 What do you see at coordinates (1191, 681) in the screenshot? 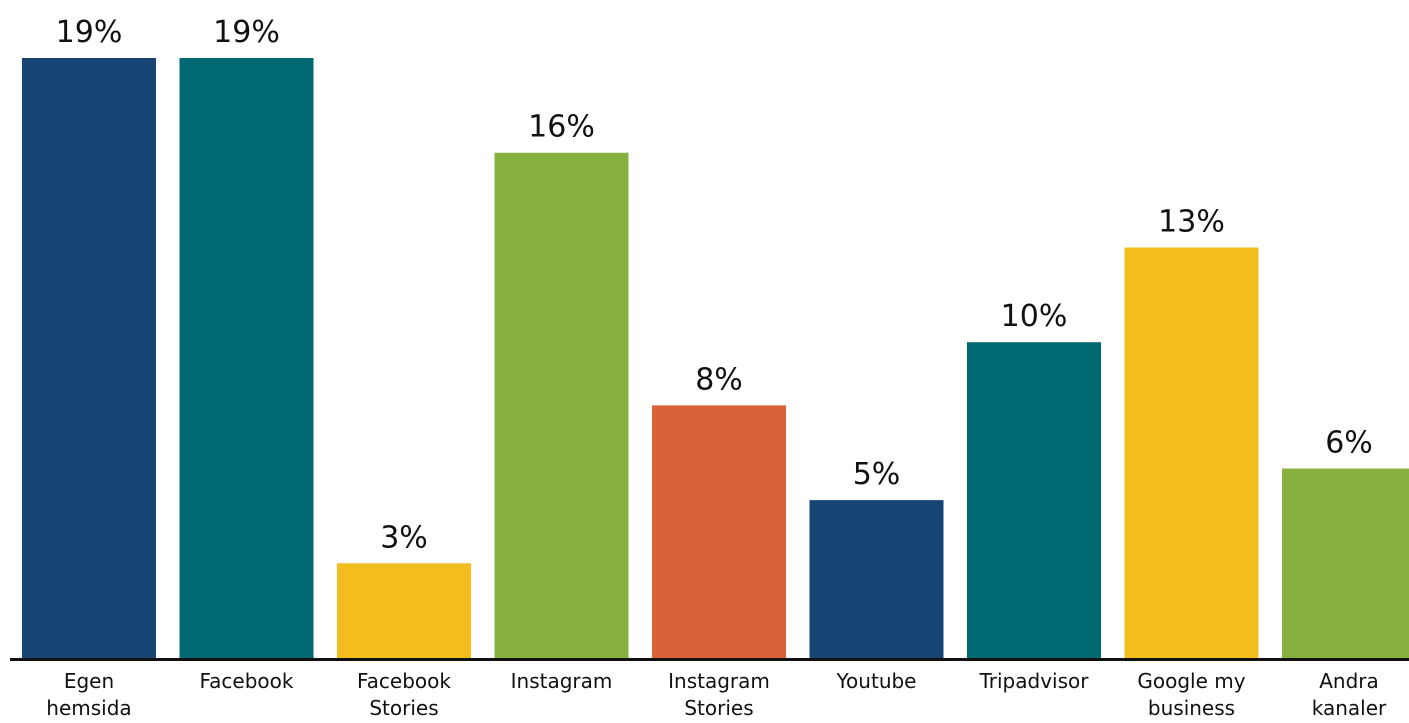
I see `category-label-line: Google my` at bounding box center [1191, 681].